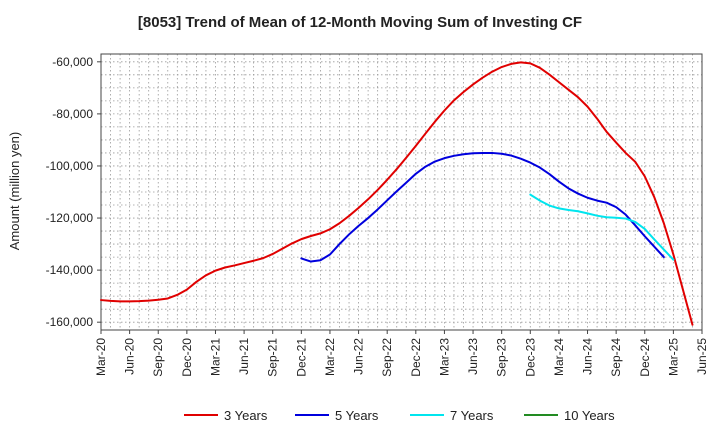 Image resolution: width=720 pixels, height=440 pixels. I want to click on x-tick-label: Jun-22, so click(359, 356).